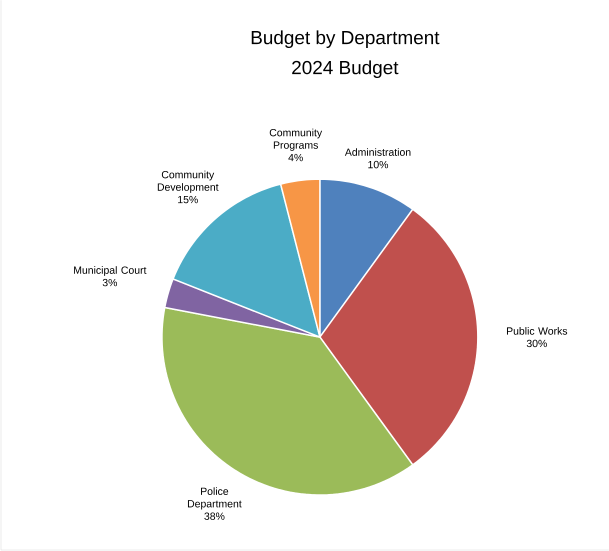 This screenshot has width=609, height=551. What do you see at coordinates (345, 69) in the screenshot?
I see `chart-subtitle: 2024 Budget` at bounding box center [345, 69].